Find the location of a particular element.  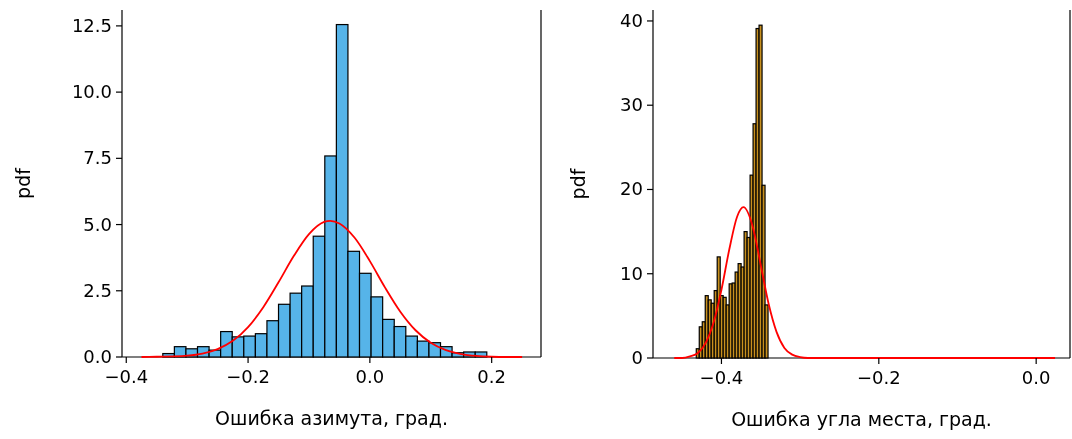

x-axis-title: Ошибка угла места, град. is located at coordinates (861, 419).